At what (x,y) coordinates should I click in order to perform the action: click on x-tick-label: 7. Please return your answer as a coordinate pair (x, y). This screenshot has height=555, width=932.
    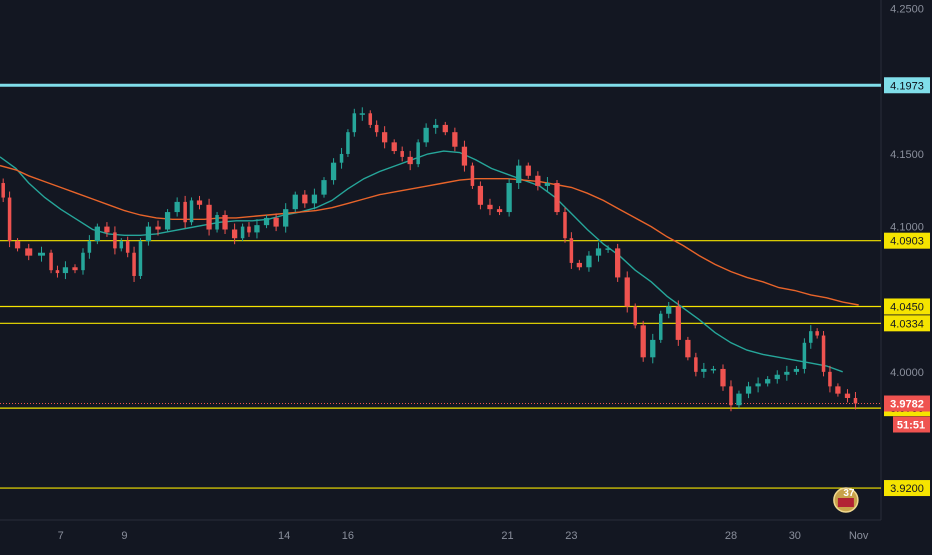
    Looking at the image, I should click on (61, 536).